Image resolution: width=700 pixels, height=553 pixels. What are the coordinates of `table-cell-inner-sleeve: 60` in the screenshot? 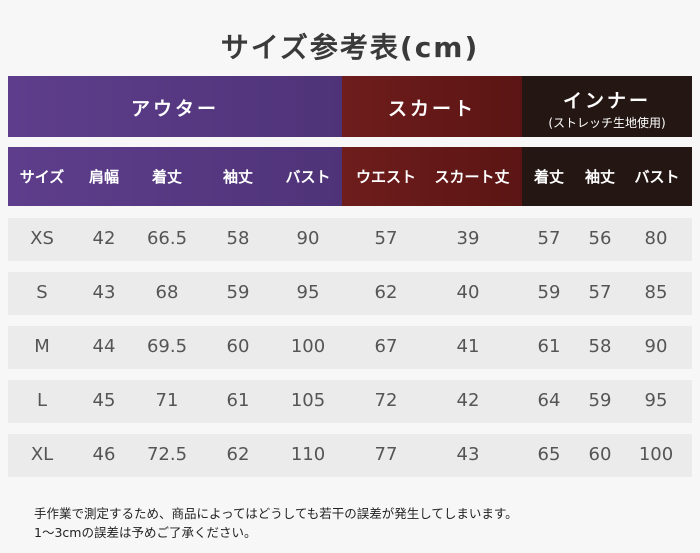 It's located at (600, 454).